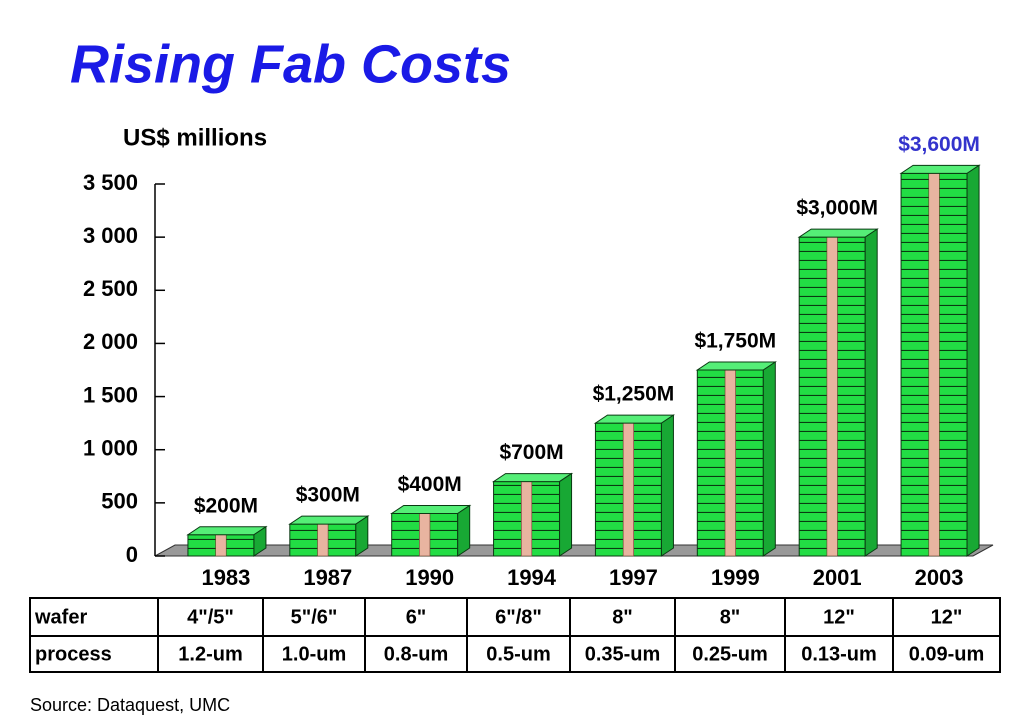 The width and height of the screenshot is (1024, 721). Describe the element at coordinates (225, 577) in the screenshot. I see `x-tick-label: 1983` at that location.